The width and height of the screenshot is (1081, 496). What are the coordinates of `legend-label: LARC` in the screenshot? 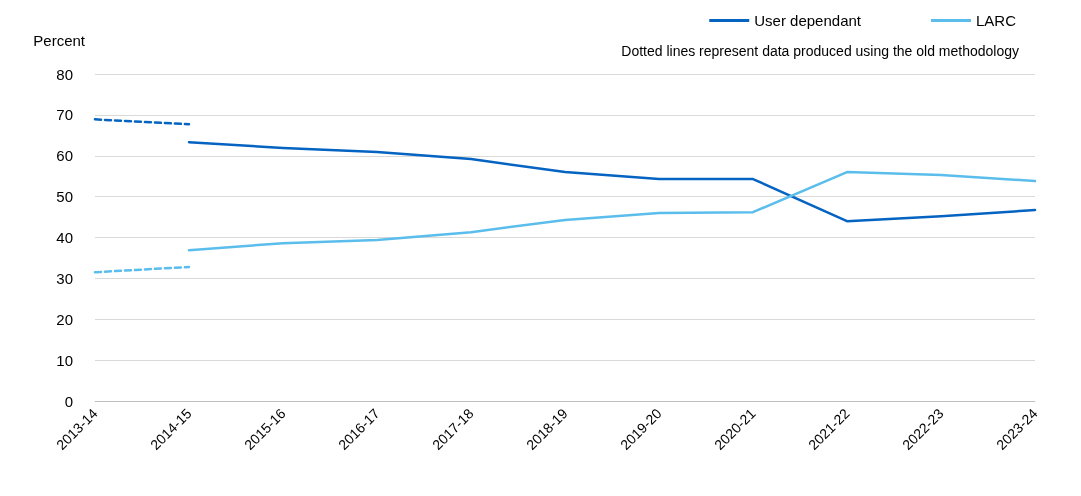 It's located at (996, 20).